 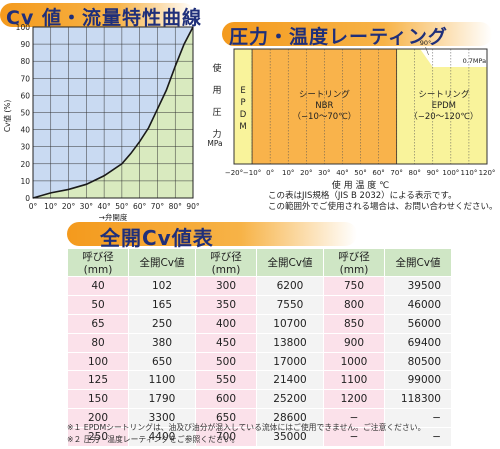 I want to click on rating-x-tick-label: 90°, so click(x=433, y=173).